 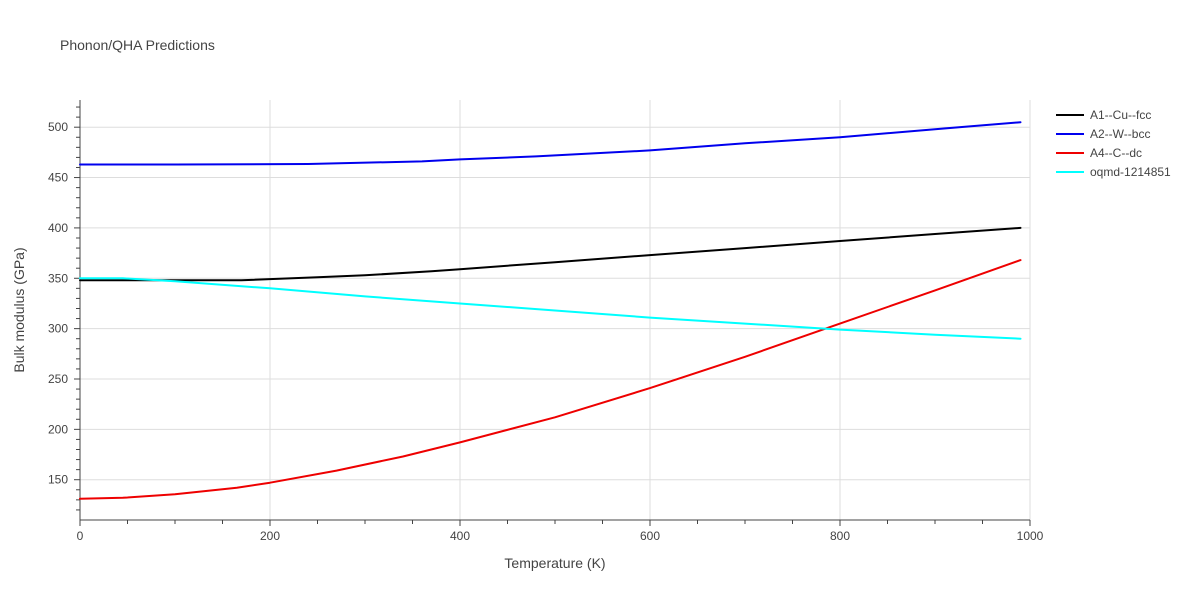 What do you see at coordinates (58, 228) in the screenshot?
I see `y-tick-label: 400` at bounding box center [58, 228].